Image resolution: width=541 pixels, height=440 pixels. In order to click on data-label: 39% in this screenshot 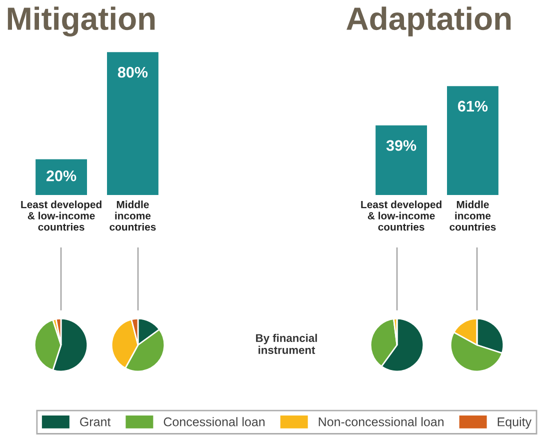, I will do `click(401, 145)`.